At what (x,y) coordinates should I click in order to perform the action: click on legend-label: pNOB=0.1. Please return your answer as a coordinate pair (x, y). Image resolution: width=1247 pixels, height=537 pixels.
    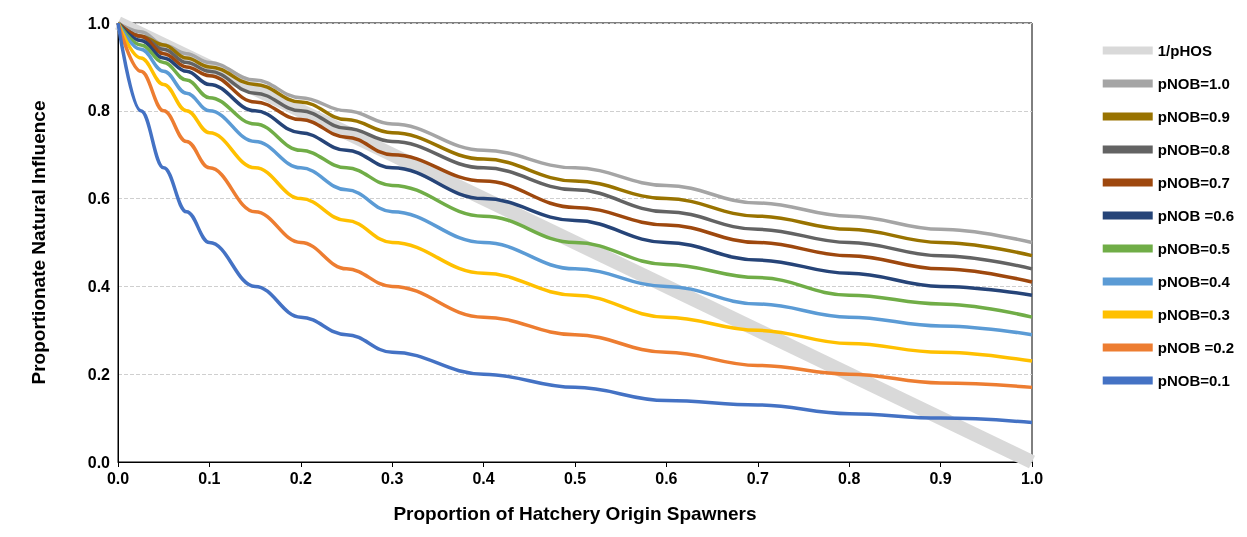
    Looking at the image, I should click on (1193, 380).